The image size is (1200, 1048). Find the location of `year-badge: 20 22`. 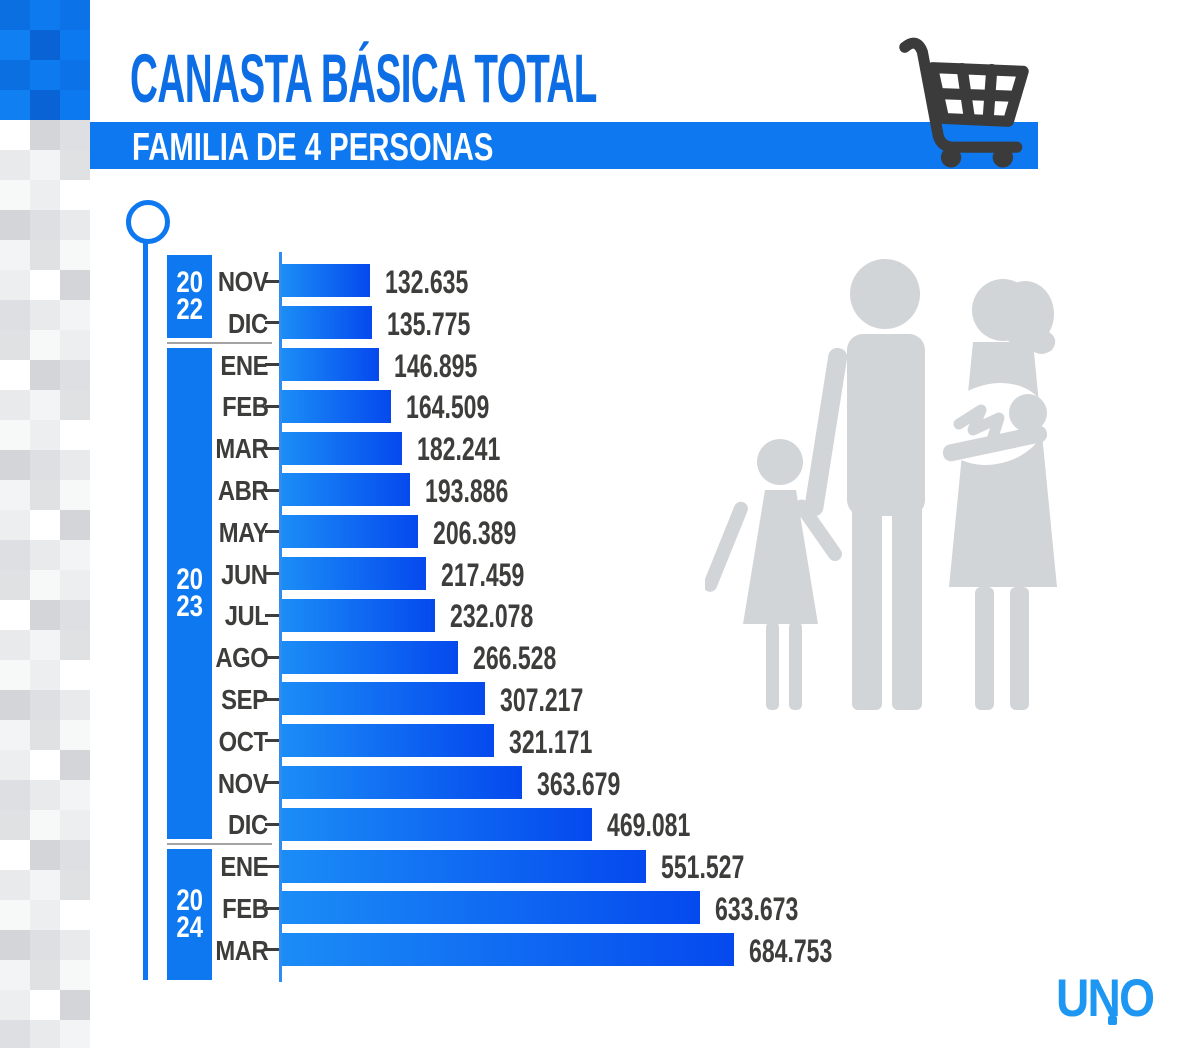

year-badge: 20 22 is located at coordinates (189, 296).